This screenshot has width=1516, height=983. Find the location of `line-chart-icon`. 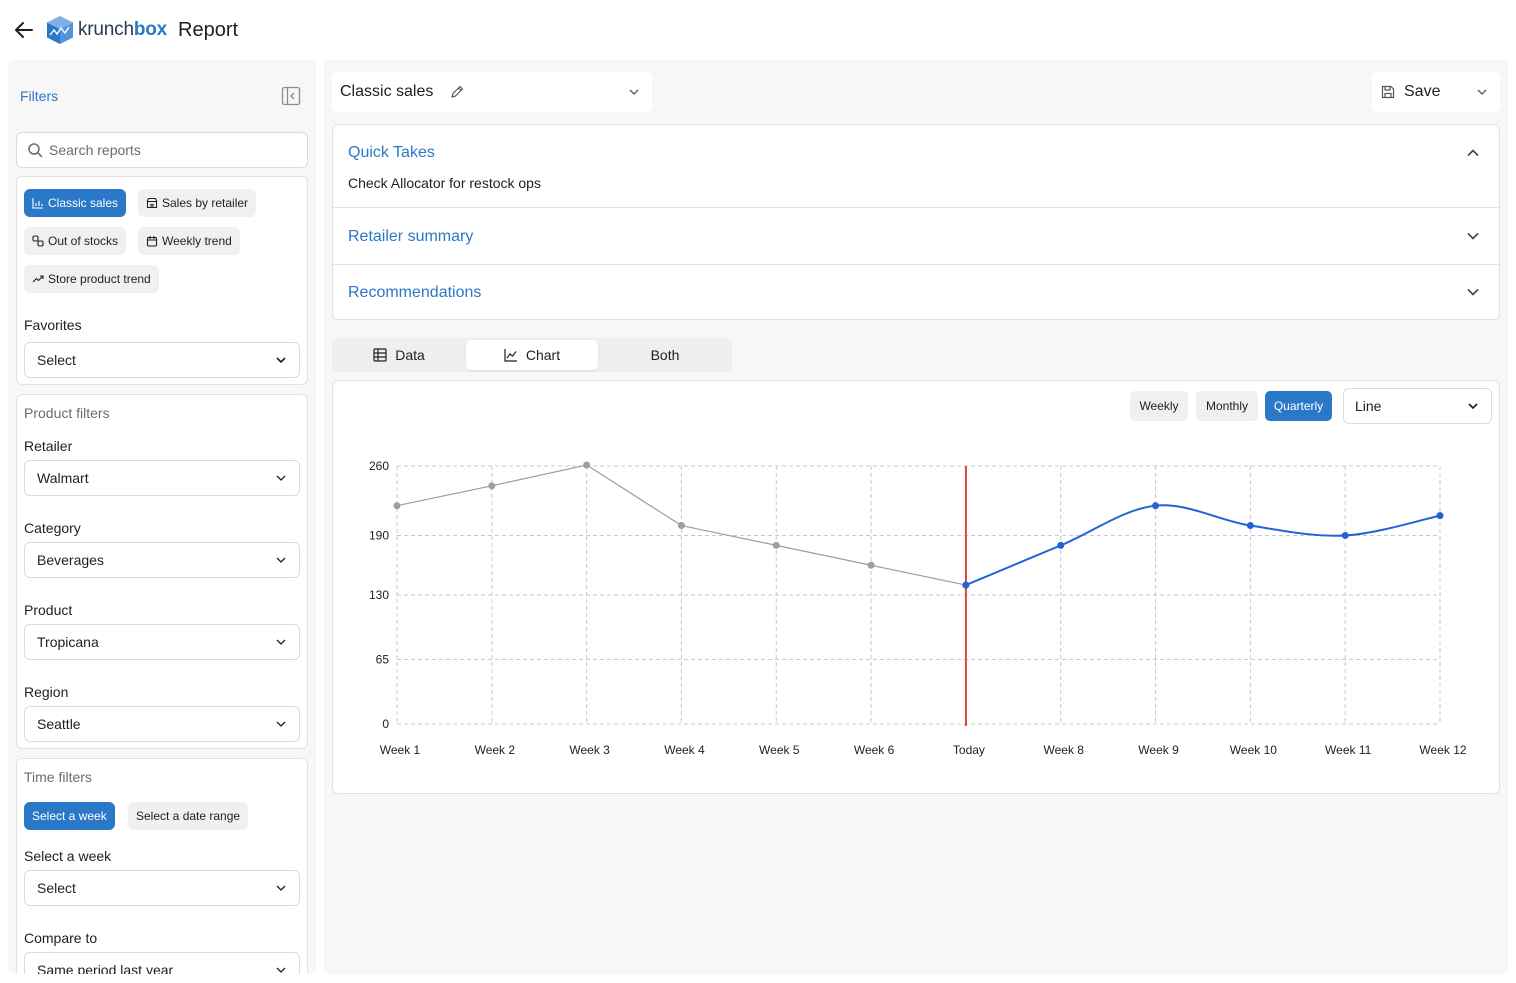

line-chart-icon is located at coordinates (510, 355).